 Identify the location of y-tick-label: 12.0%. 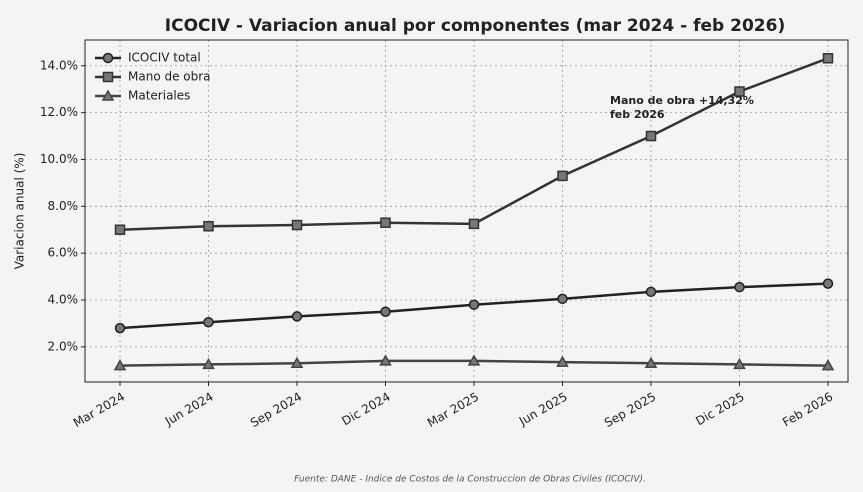
(59, 112).